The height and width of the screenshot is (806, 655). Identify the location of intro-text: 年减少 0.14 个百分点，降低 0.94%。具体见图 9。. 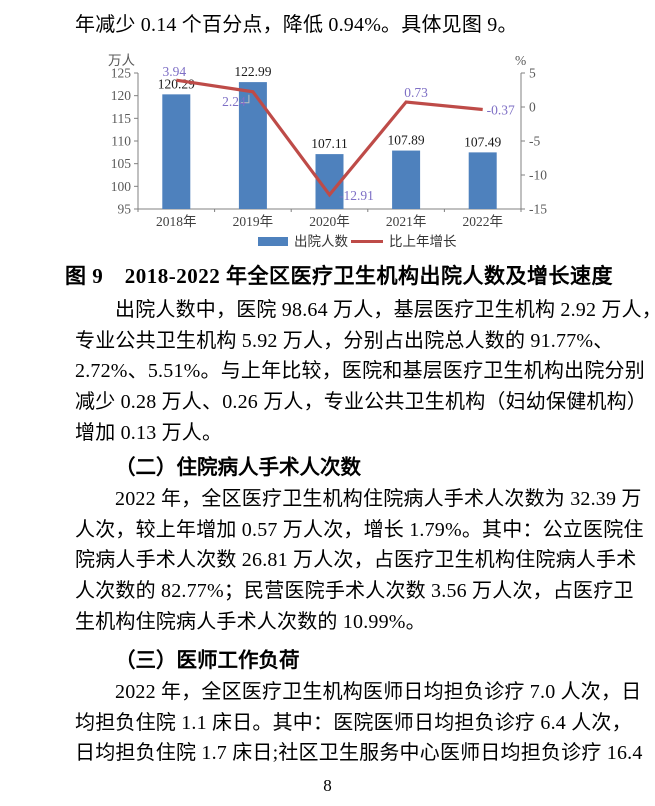
(296, 25).